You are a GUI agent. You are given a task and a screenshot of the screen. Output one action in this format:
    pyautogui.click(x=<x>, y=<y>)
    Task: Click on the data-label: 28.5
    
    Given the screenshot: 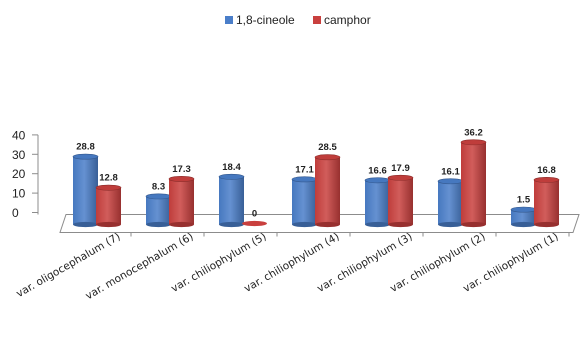 What is the action you would take?
    pyautogui.click(x=327, y=147)
    